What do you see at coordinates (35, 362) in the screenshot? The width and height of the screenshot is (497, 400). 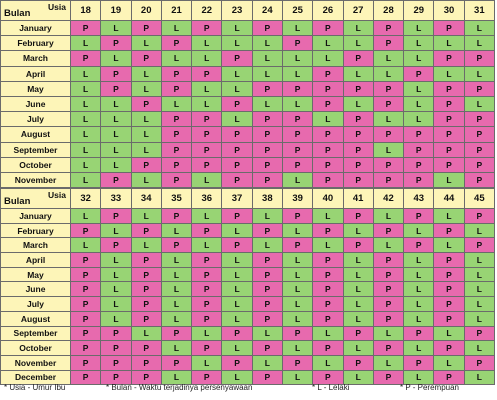 I see `month-label: November` at bounding box center [35, 362].